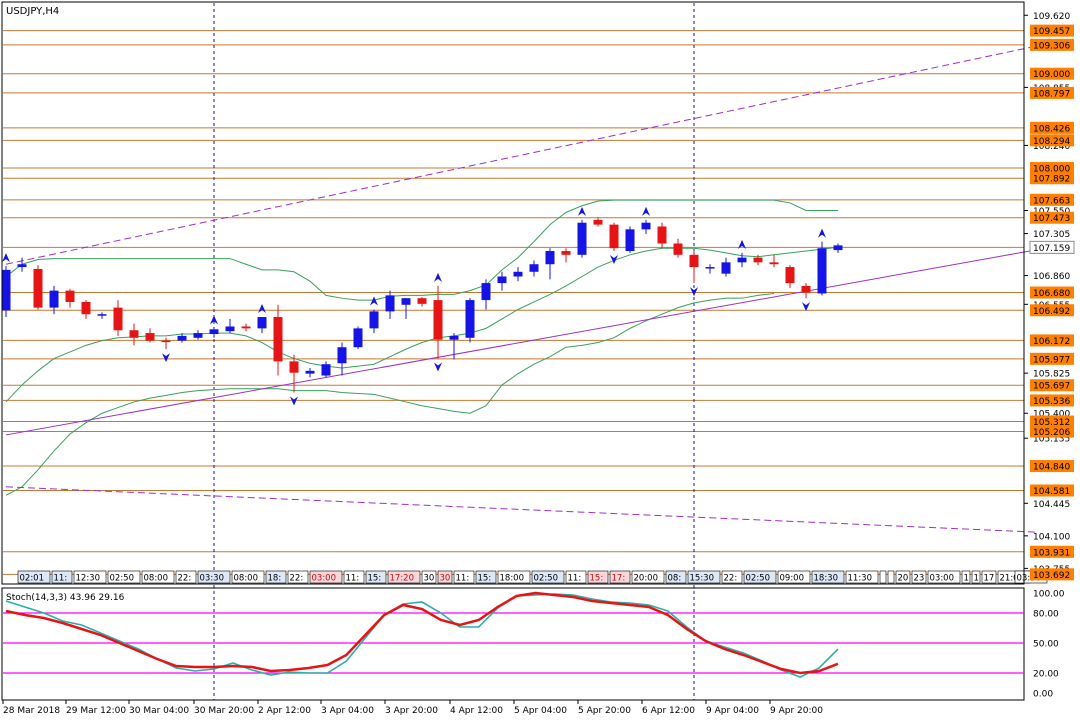 Image resolution: width=1080 pixels, height=720 pixels. I want to click on price-tick-label: 108.240, so click(1051, 147).